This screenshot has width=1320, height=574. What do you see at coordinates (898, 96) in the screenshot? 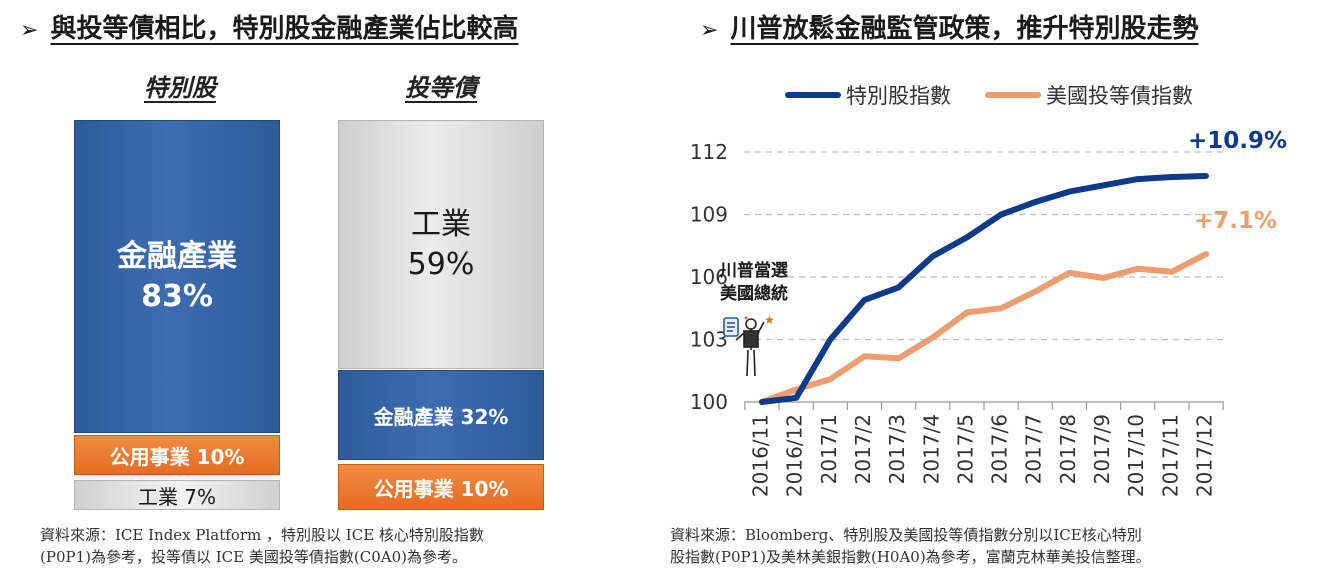
I see `legend-label: 特別股指數` at bounding box center [898, 96].